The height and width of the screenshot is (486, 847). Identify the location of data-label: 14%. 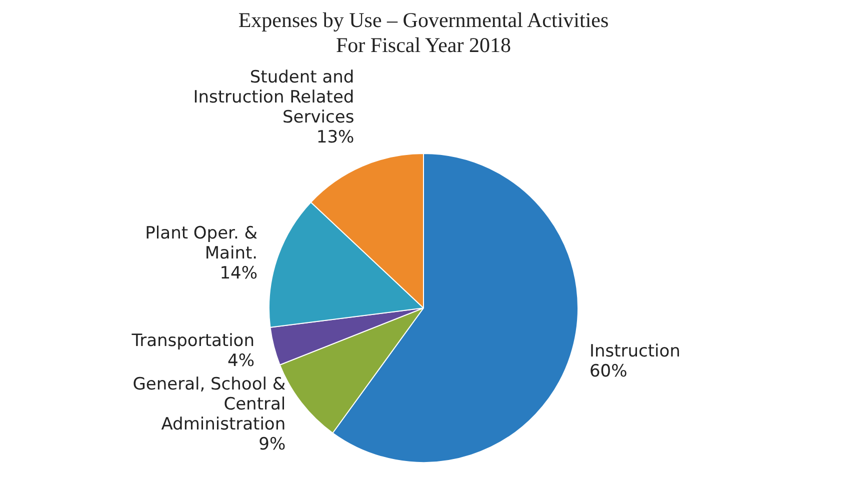
(239, 274).